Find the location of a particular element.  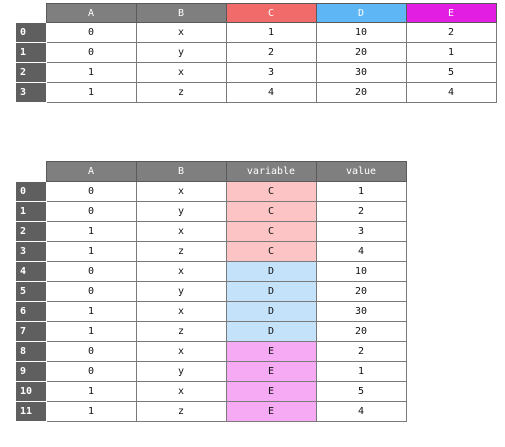

header-row: A B C D E is located at coordinates (256, 13).